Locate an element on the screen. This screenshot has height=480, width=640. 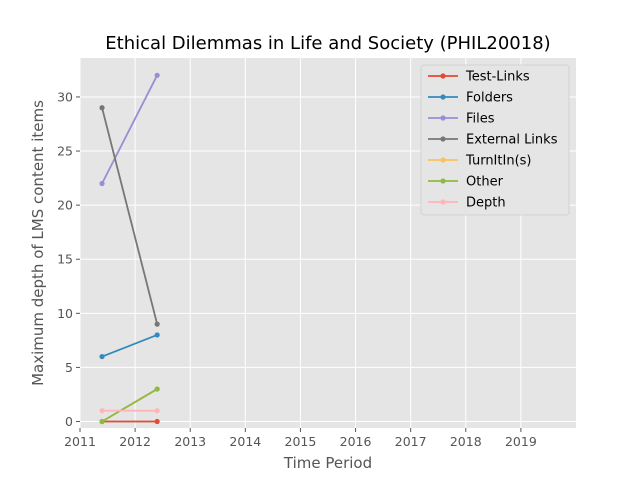
y-tick-label: 25 is located at coordinates (65, 151).